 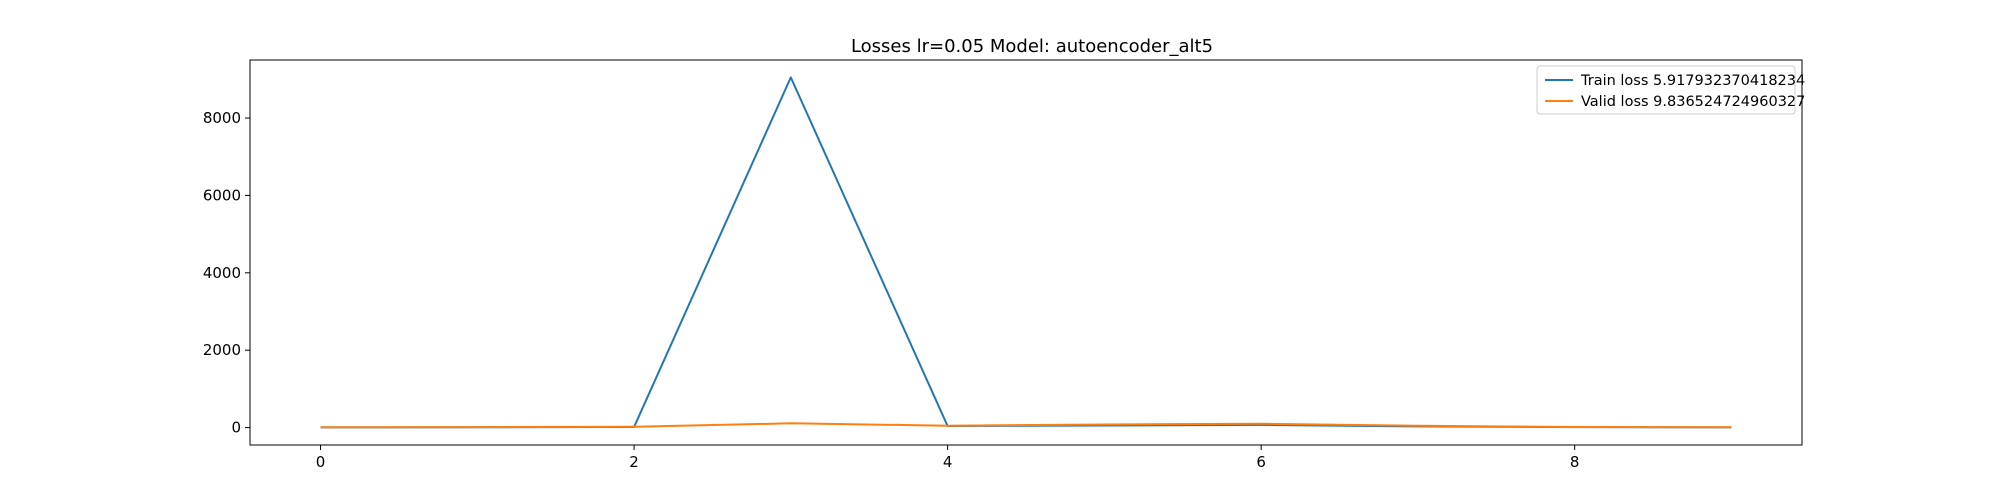 What do you see at coordinates (1692, 81) in the screenshot?
I see `legend-label-0: Train loss 5.917932370418234` at bounding box center [1692, 81].